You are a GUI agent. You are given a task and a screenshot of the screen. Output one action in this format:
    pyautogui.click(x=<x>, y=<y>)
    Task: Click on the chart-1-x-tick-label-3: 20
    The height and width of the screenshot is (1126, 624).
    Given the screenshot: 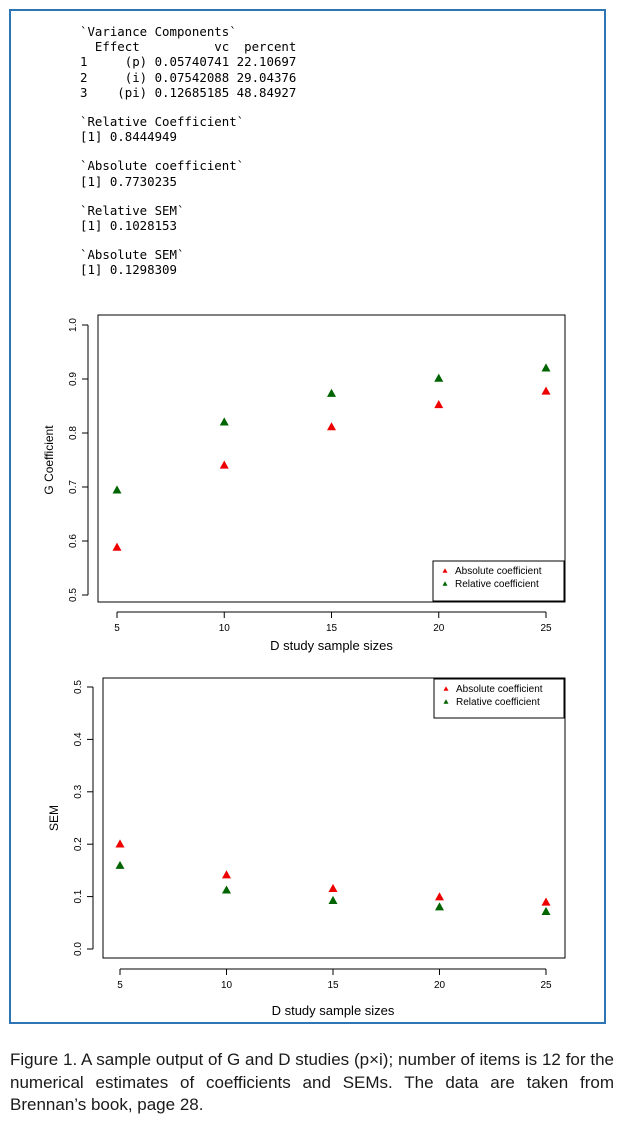 What is the action you would take?
    pyautogui.click(x=440, y=985)
    